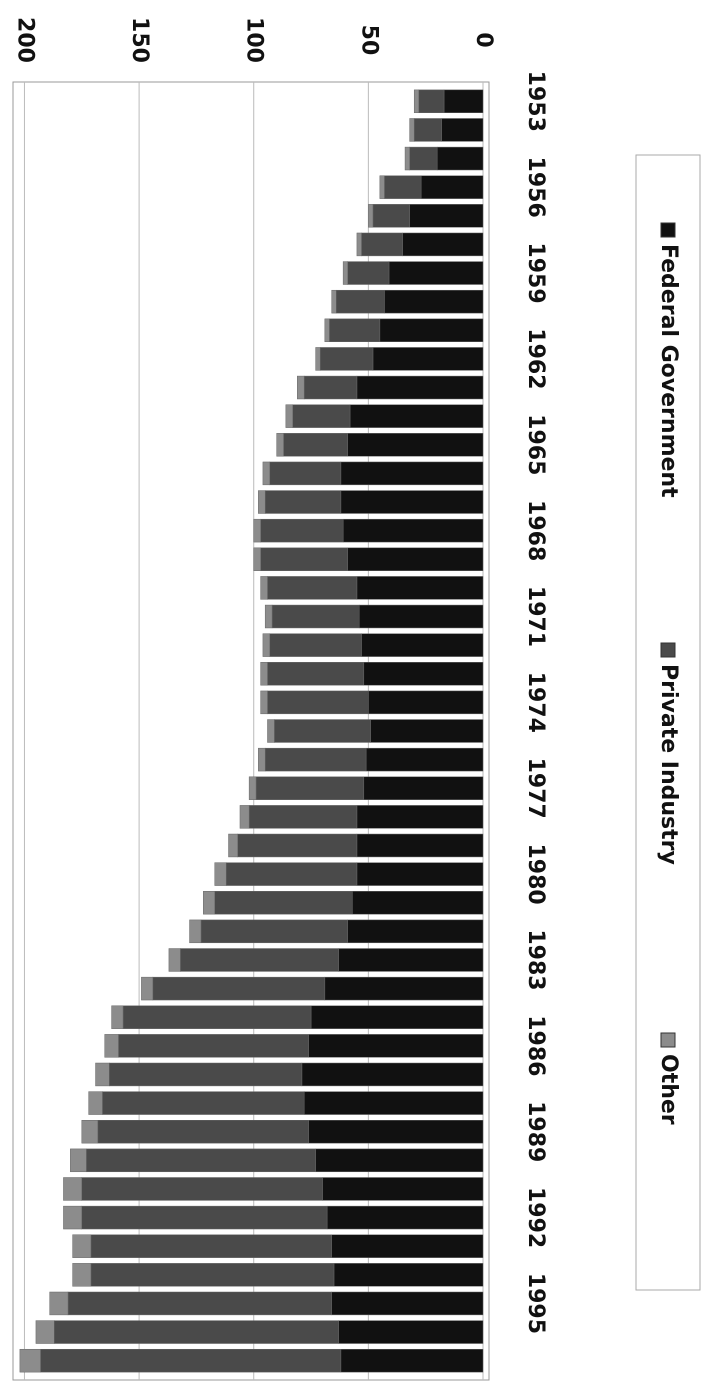 This screenshot has width=707, height=1387. I want to click on x-tick-label: 1980, so click(535, 873).